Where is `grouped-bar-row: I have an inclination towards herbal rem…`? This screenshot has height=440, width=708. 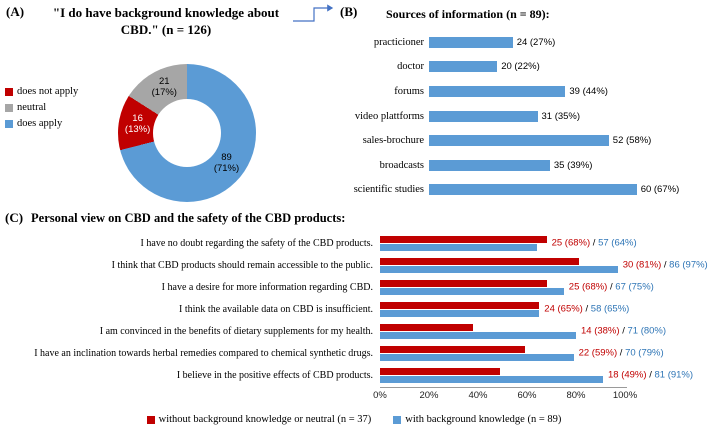
grouped-bar-row: I have an inclination towards herbal rem… is located at coordinates (354, 353).